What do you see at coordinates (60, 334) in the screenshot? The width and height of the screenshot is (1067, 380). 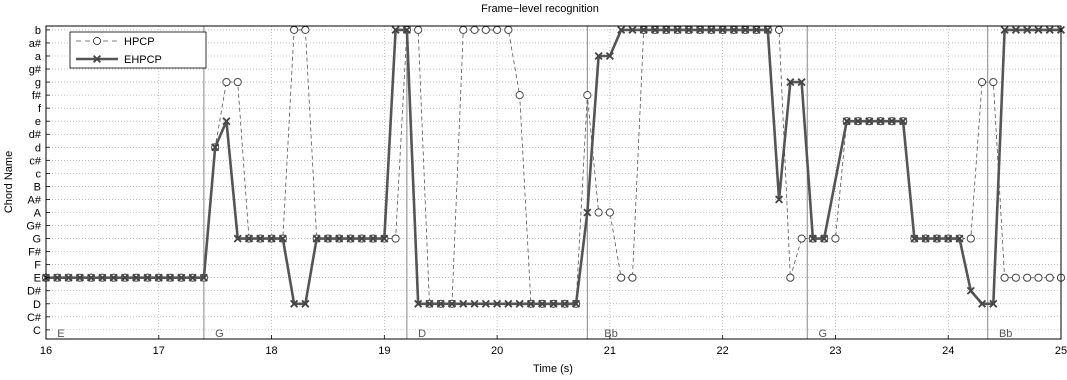 I see `segment-label-1: E` at bounding box center [60, 334].